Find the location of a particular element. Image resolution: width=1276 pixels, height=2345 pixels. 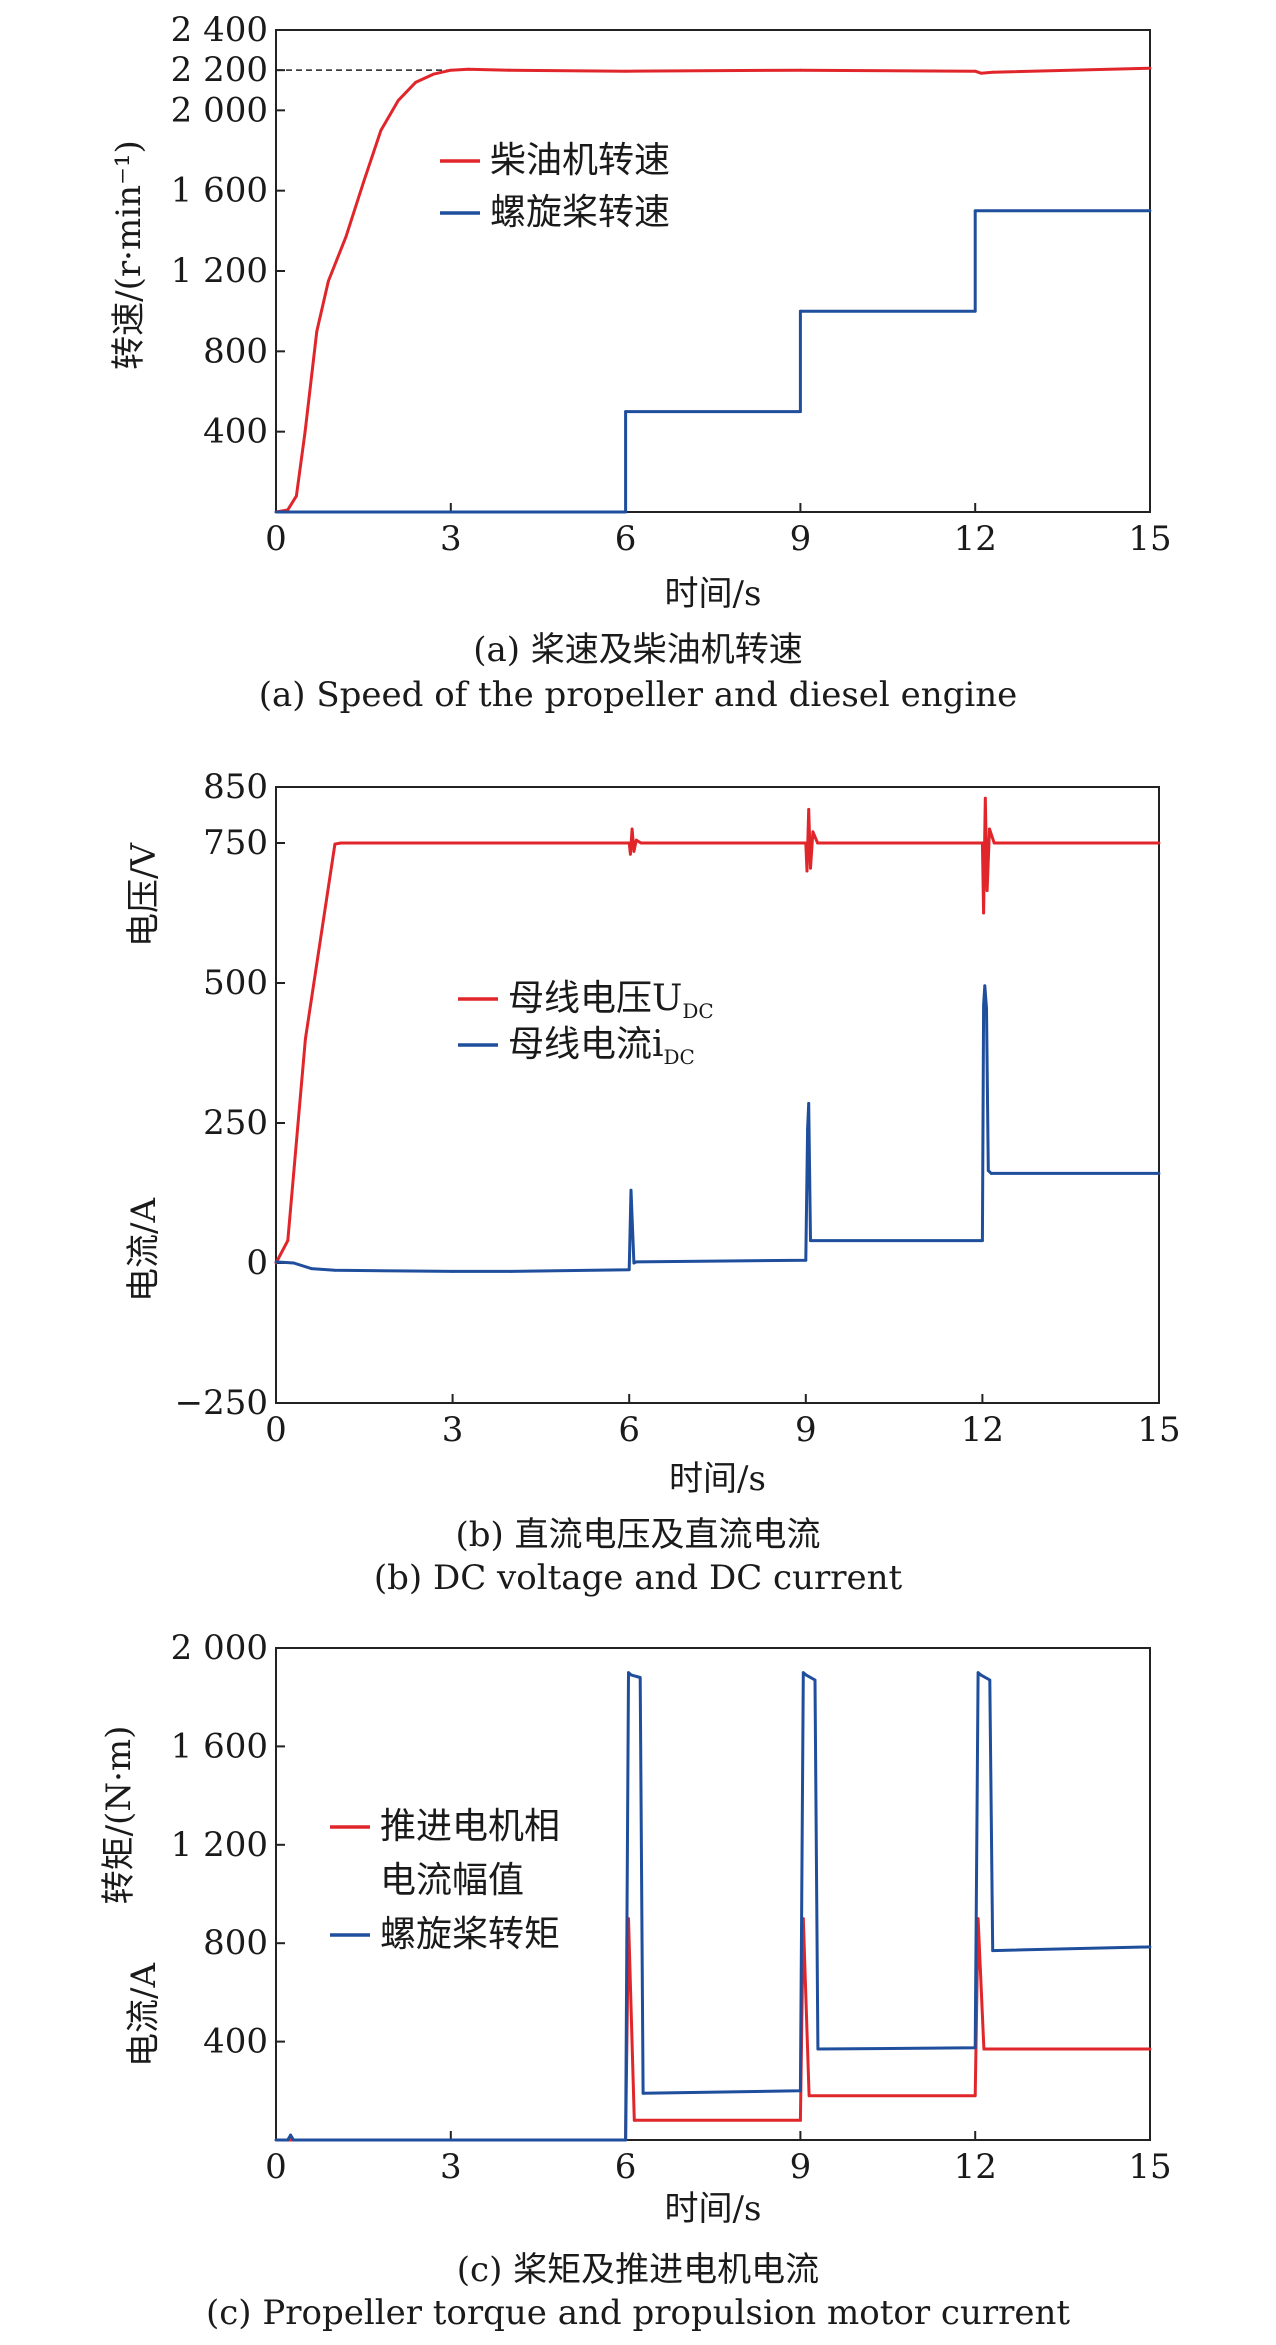

panel-b-ylabel-bottom: 电流/A is located at coordinates (144, 1250).